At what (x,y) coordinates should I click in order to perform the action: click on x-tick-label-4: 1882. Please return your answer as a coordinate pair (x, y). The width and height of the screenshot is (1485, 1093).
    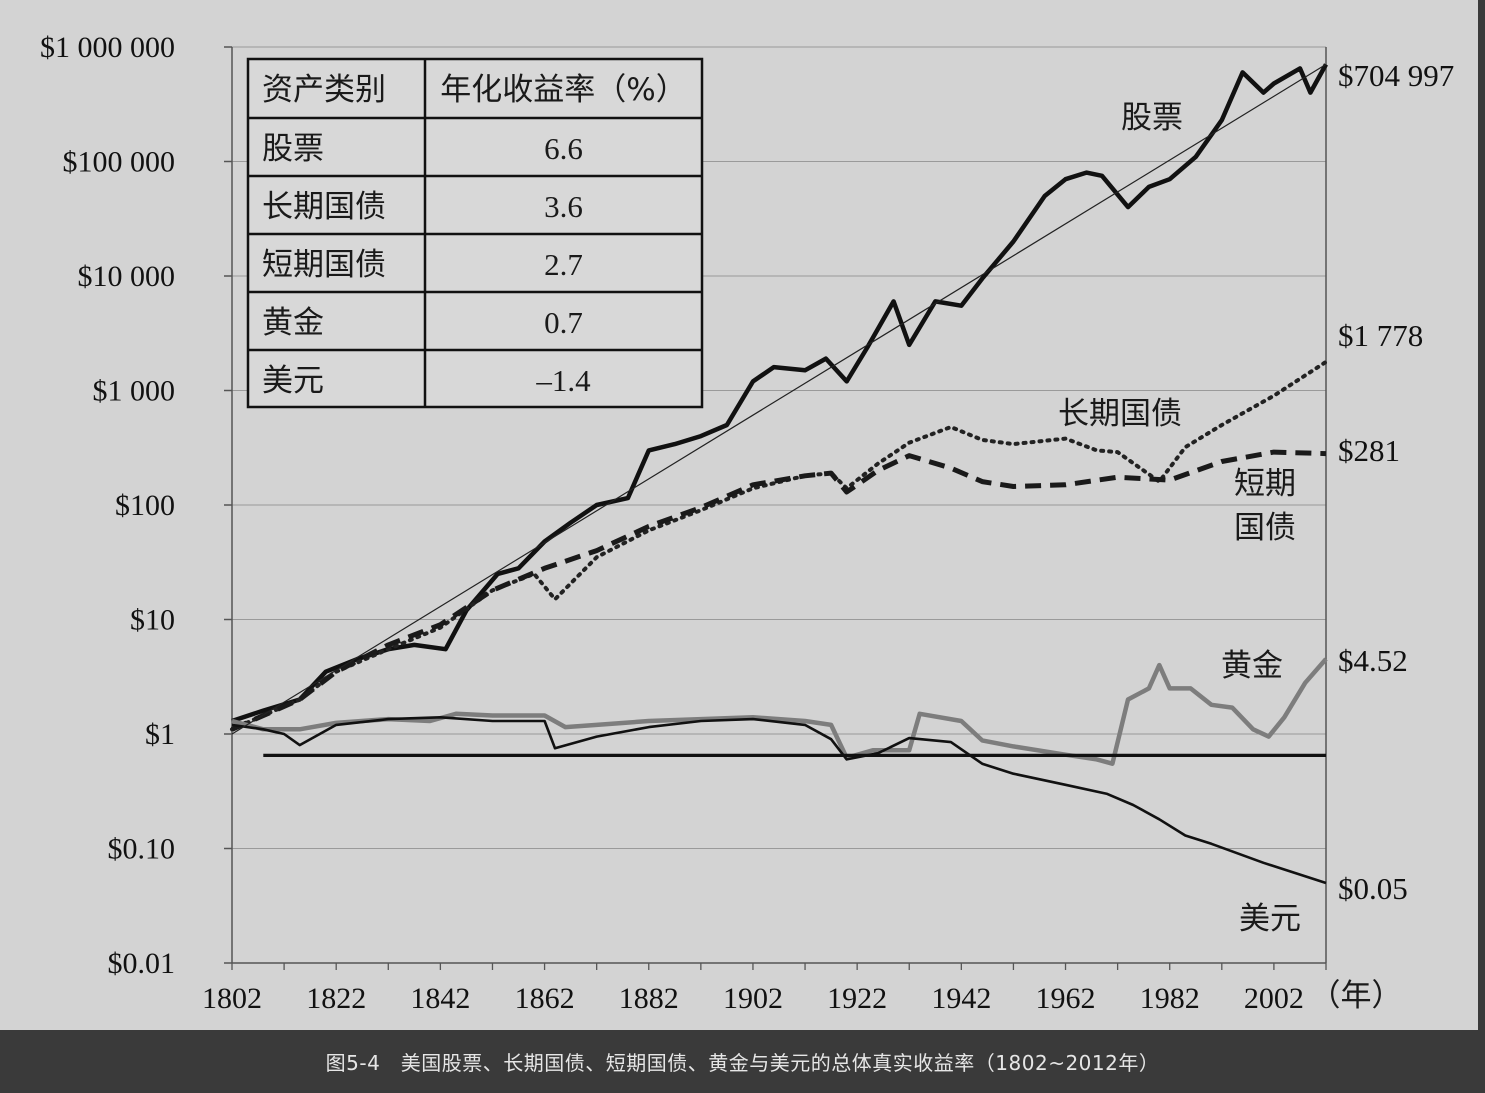
    Looking at the image, I should click on (649, 998).